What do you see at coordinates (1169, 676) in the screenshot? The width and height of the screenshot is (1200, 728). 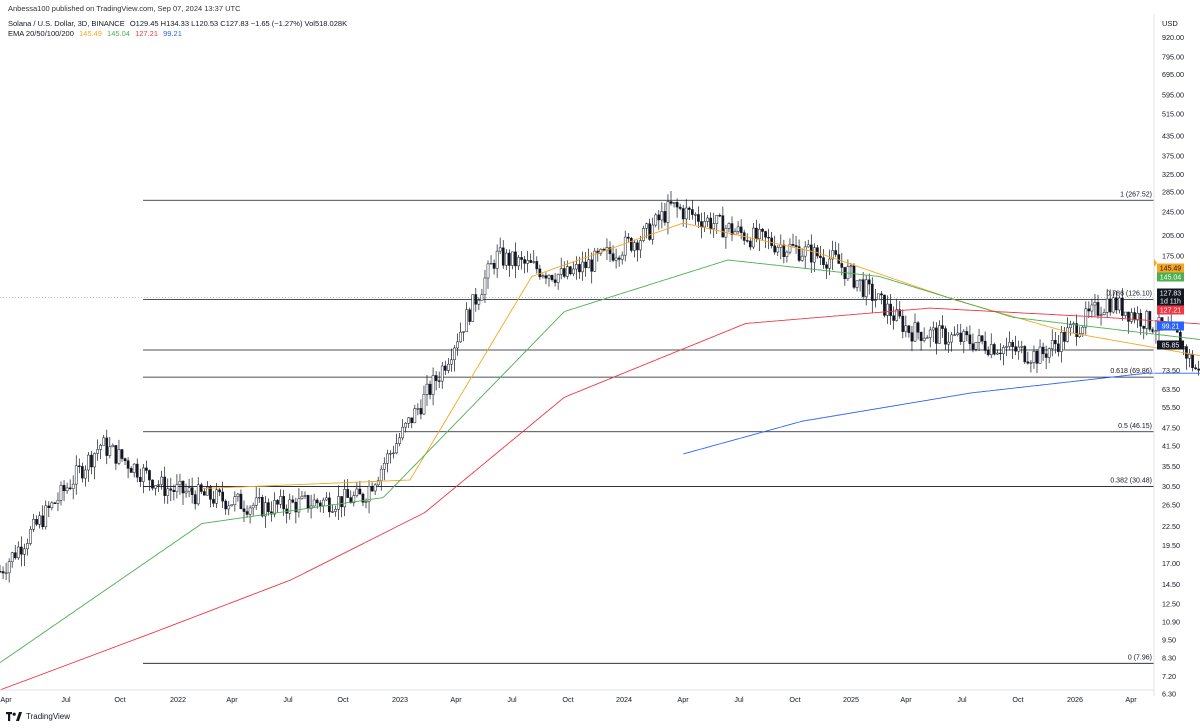 I see `price-tick-label: 7.20` at bounding box center [1169, 676].